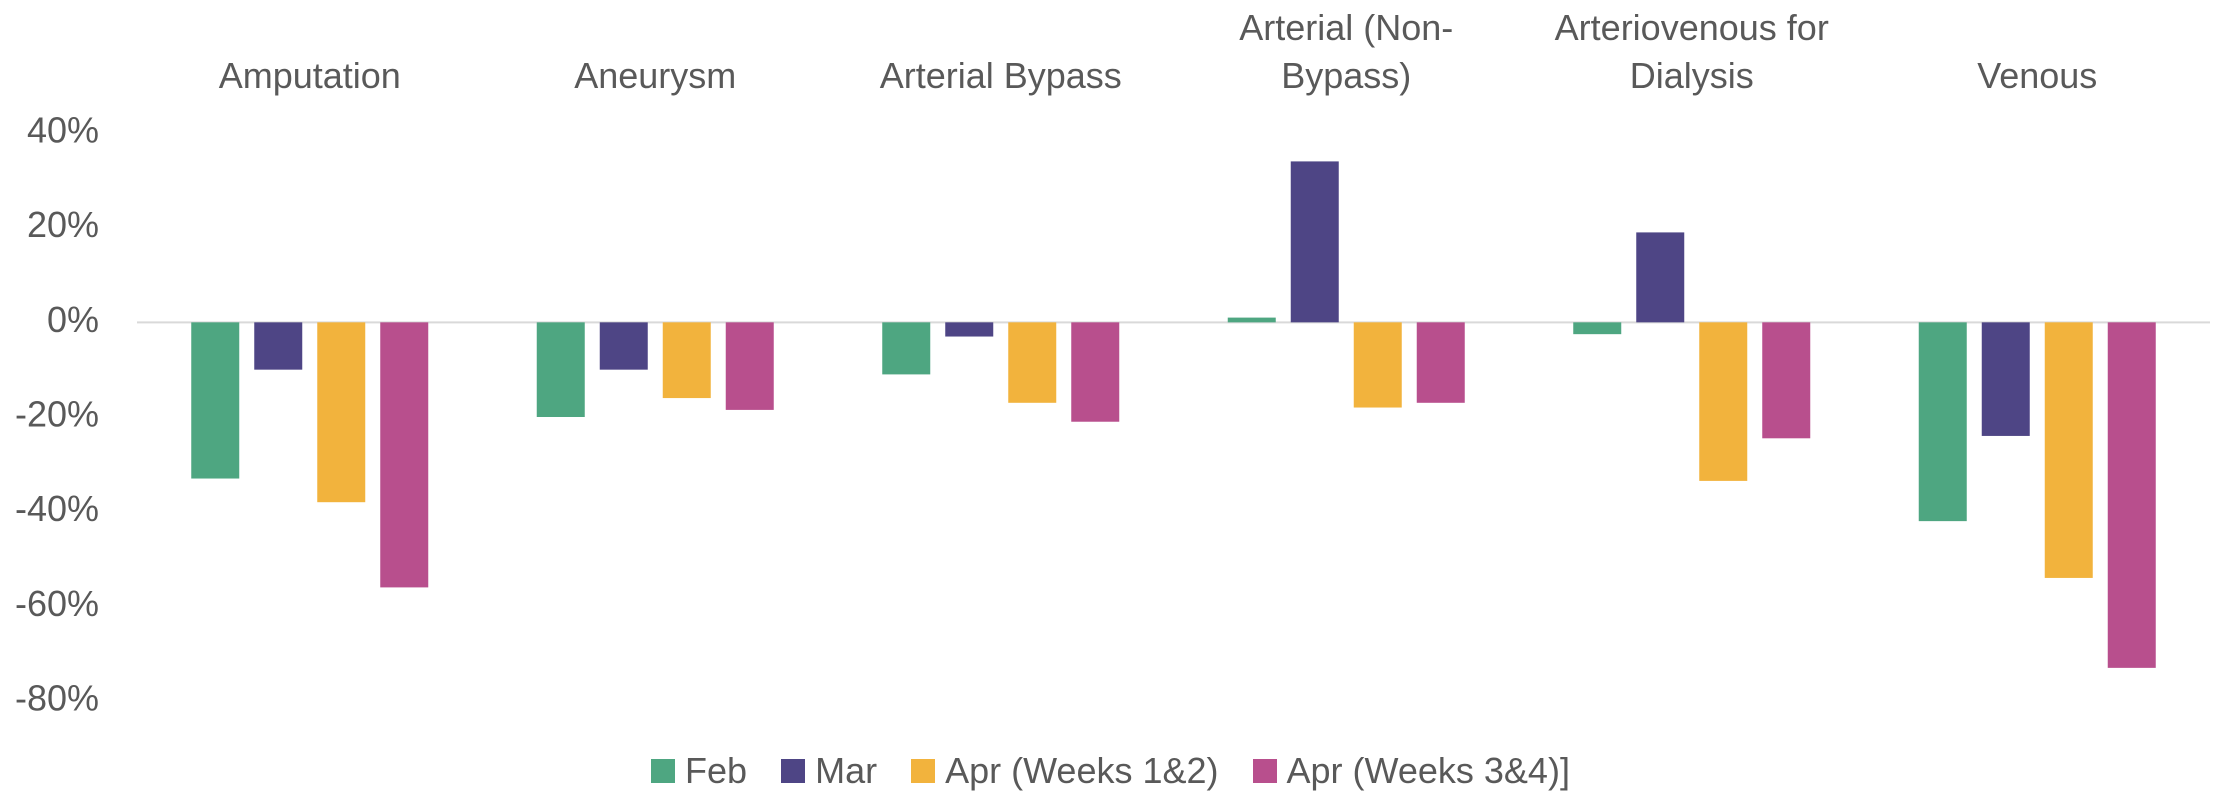  I want to click on category-label: Arteriovenous for Dialysis, so click(1691, 51).